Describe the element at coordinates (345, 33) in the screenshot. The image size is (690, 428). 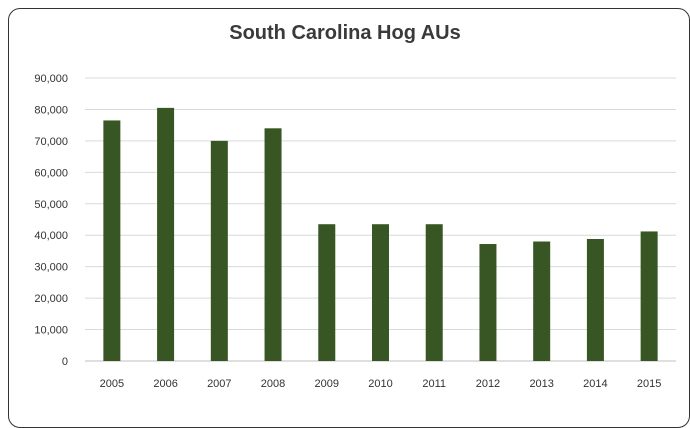
I see `chart-title: South Carolina Hog AUs` at that location.